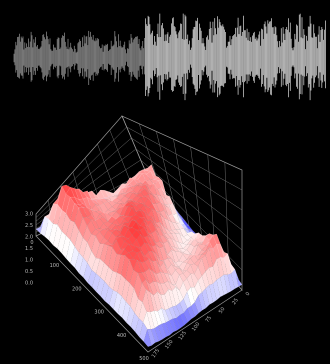 This screenshot has width=330, height=364. What do you see at coordinates (248, 294) in the screenshot?
I see `y-tick-label: 0` at bounding box center [248, 294].